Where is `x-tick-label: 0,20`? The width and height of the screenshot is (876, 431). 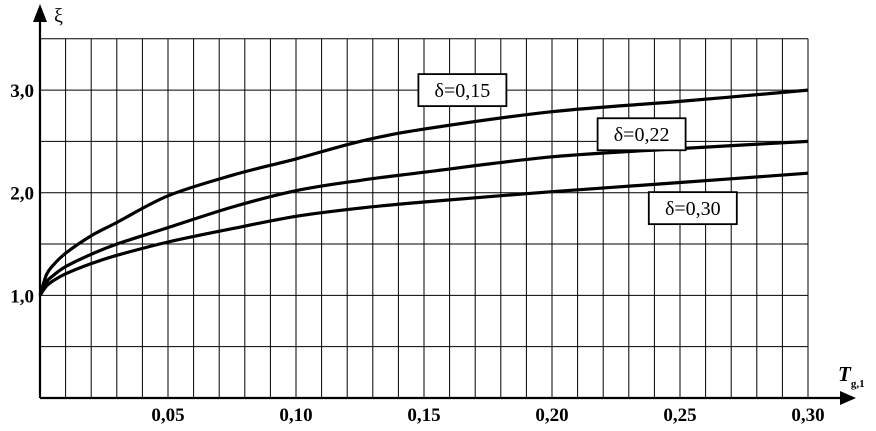 x-tick-label: 0,20 is located at coordinates (551, 415).